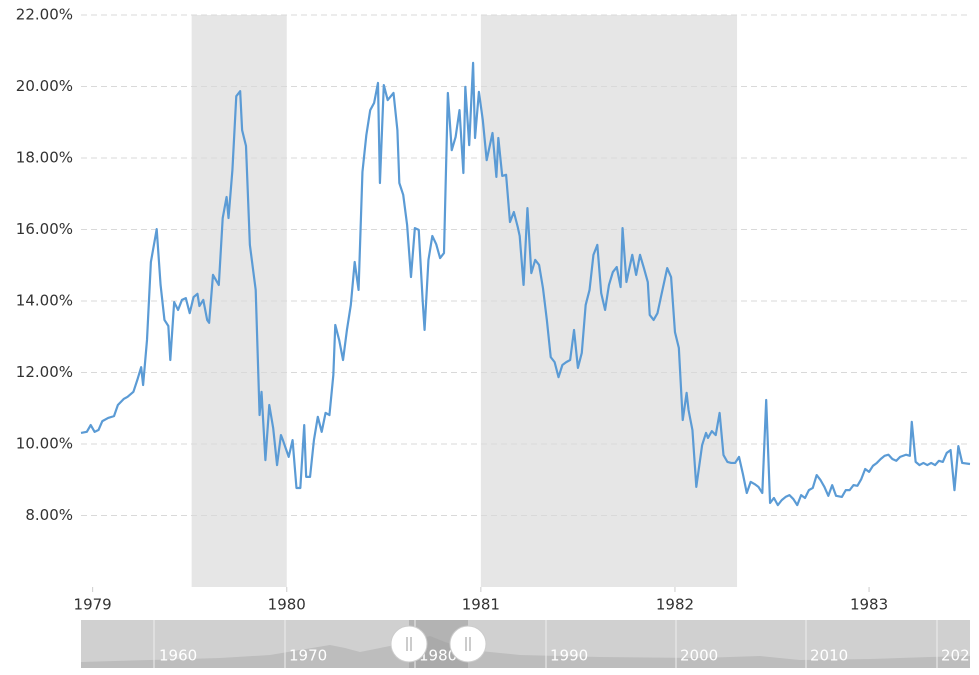 Image resolution: width=979 pixels, height=675 pixels. I want to click on y-tick-label: 14.00%, so click(44, 301).